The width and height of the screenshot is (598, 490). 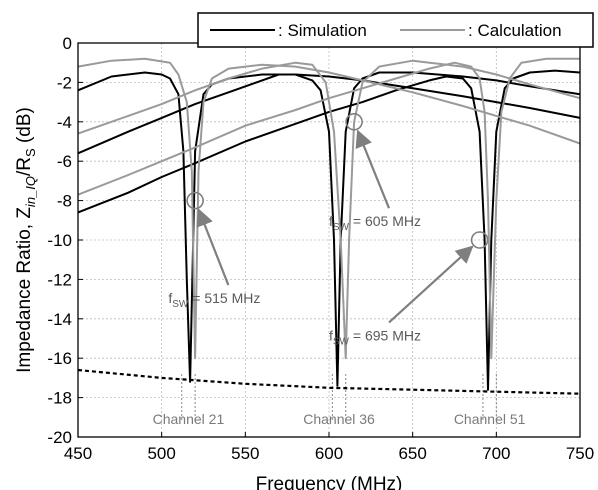 I want to click on x-axis-label: Frequency (MHz), so click(x=329, y=482).